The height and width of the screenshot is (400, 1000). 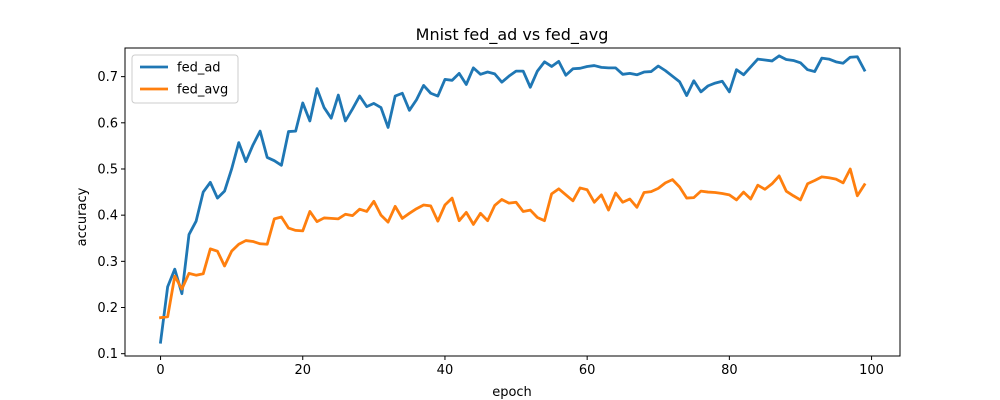 What do you see at coordinates (202, 90) in the screenshot?
I see `legend-label-fed_avg: fed_avg` at bounding box center [202, 90].